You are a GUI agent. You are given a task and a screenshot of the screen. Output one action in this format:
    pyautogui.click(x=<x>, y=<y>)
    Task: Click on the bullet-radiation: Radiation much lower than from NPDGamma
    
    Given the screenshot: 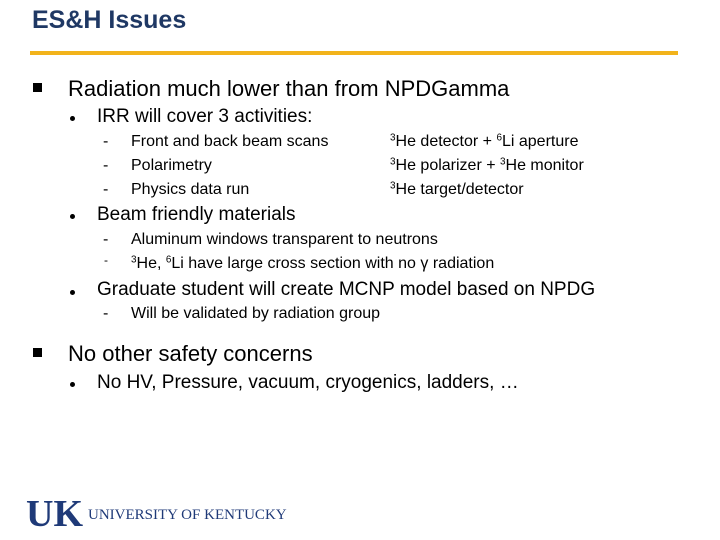 What is the action you would take?
    pyautogui.click(x=289, y=88)
    